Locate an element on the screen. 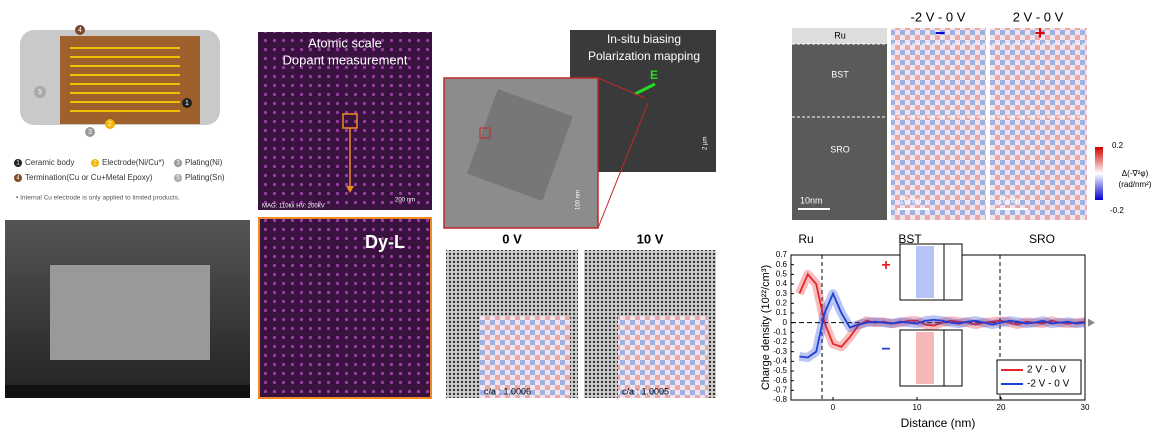 The image size is (1168, 439). panel-header: 10 V is located at coordinates (650, 238).